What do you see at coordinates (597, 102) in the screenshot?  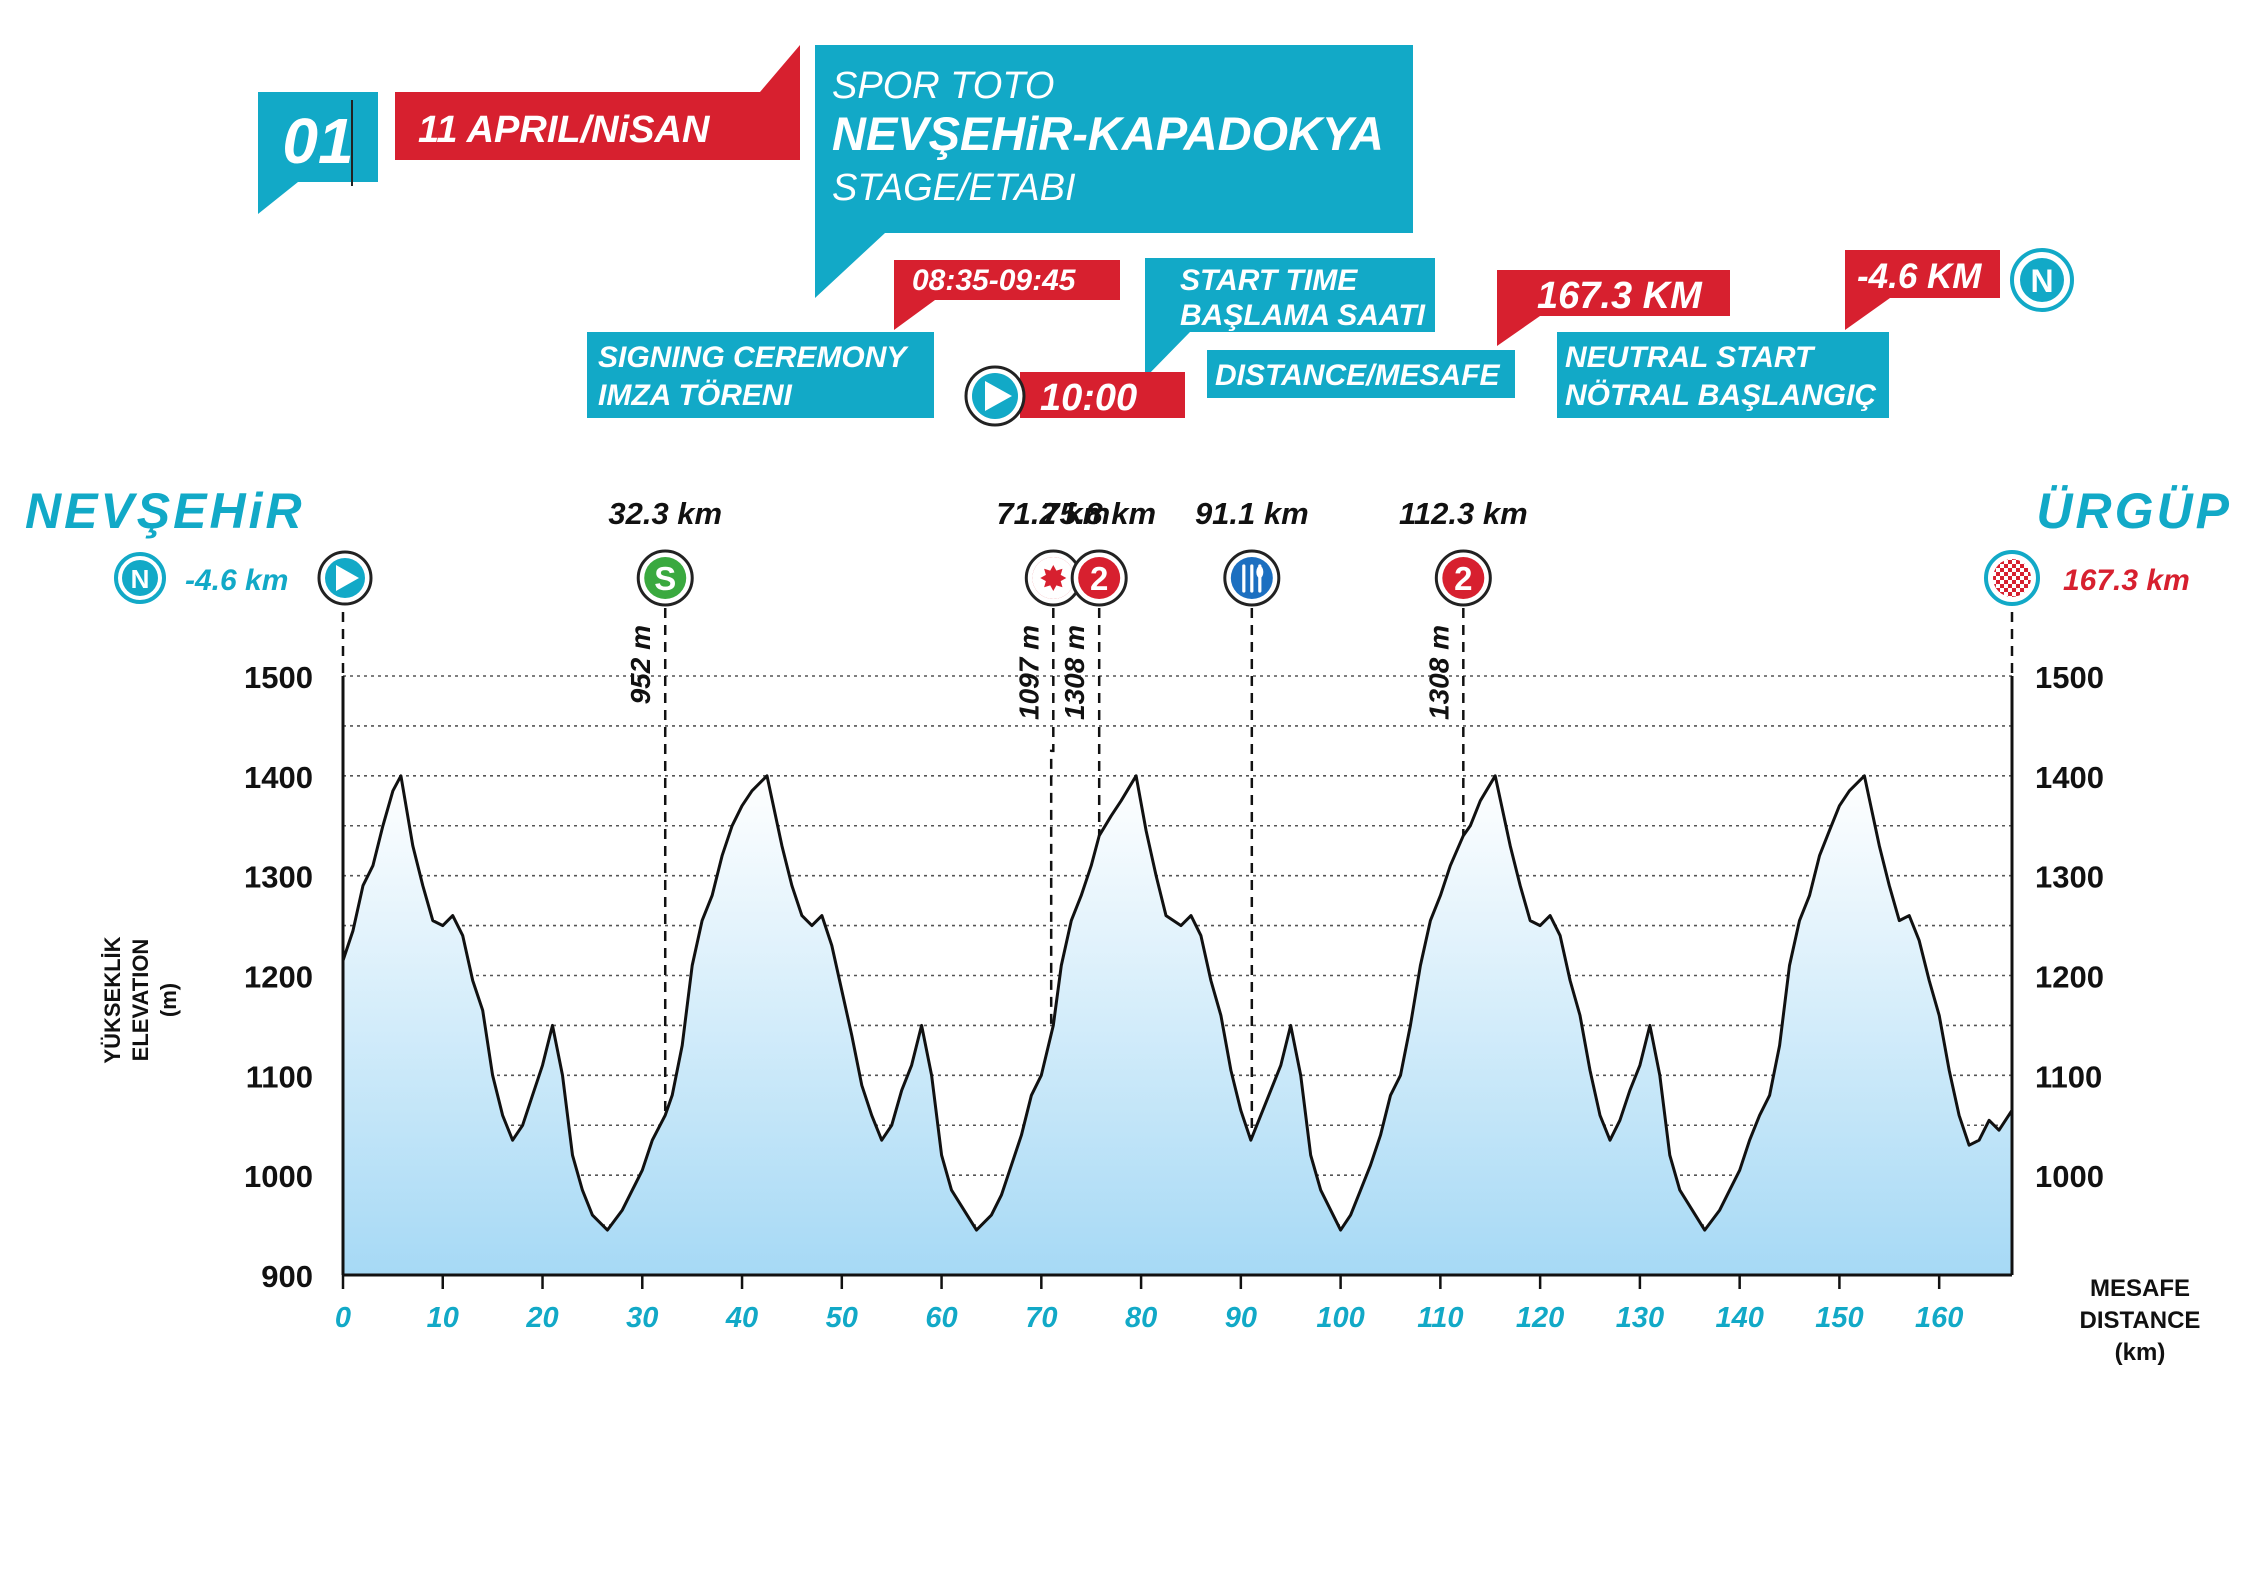 I see `date-banner: 11 APRIL/NiSAN` at bounding box center [597, 102].